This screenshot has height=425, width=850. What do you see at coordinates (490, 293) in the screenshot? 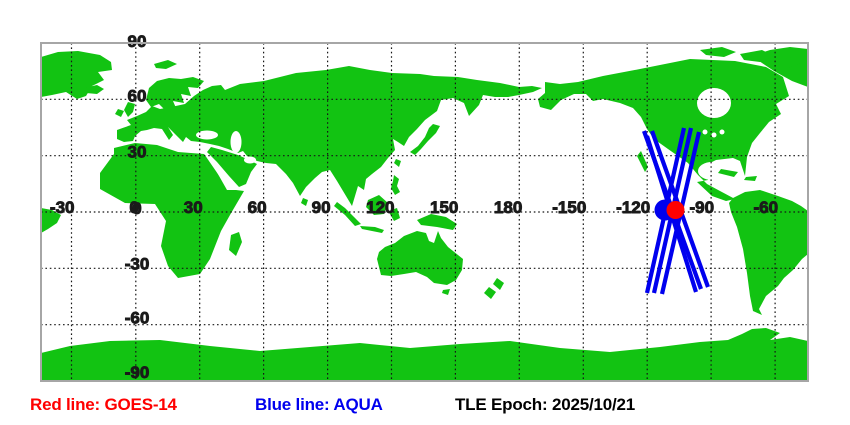
I see `landmass-new-zealand-south` at bounding box center [490, 293].